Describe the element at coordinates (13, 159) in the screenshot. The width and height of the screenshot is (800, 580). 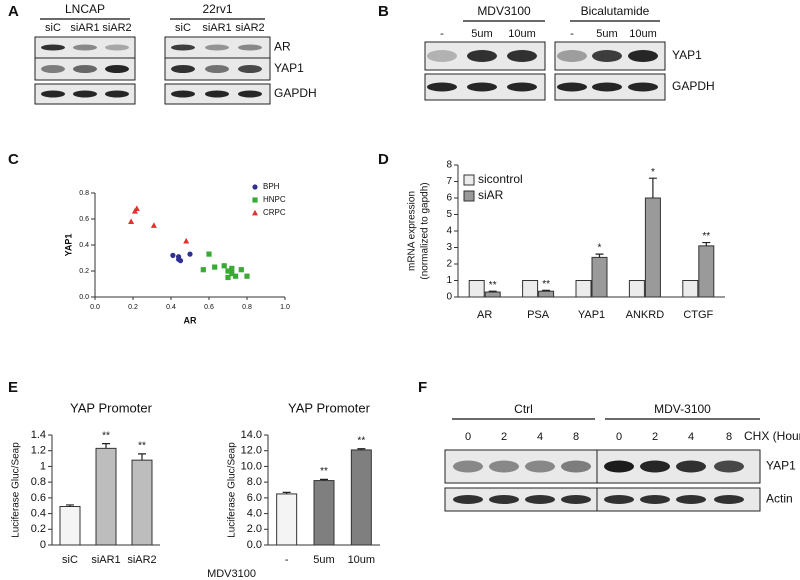
I see `panel-letter: C` at that location.